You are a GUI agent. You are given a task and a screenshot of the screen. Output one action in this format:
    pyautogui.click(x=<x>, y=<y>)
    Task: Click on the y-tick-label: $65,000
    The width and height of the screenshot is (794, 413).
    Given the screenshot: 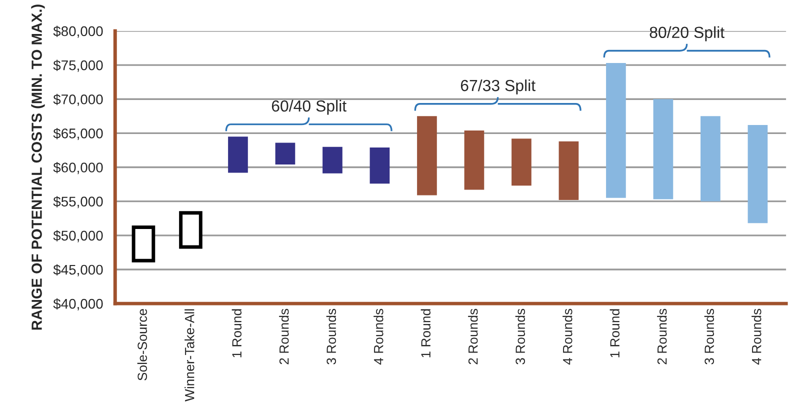 What is the action you would take?
    pyautogui.click(x=78, y=134)
    